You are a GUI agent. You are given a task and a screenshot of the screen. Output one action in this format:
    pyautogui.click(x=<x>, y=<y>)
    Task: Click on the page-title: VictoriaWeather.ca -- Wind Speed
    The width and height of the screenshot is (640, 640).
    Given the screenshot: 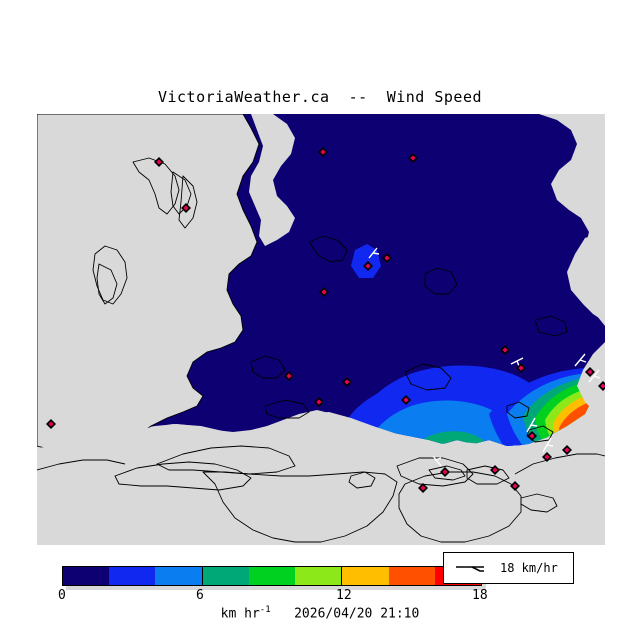 What is the action you would take?
    pyautogui.click(x=320, y=97)
    